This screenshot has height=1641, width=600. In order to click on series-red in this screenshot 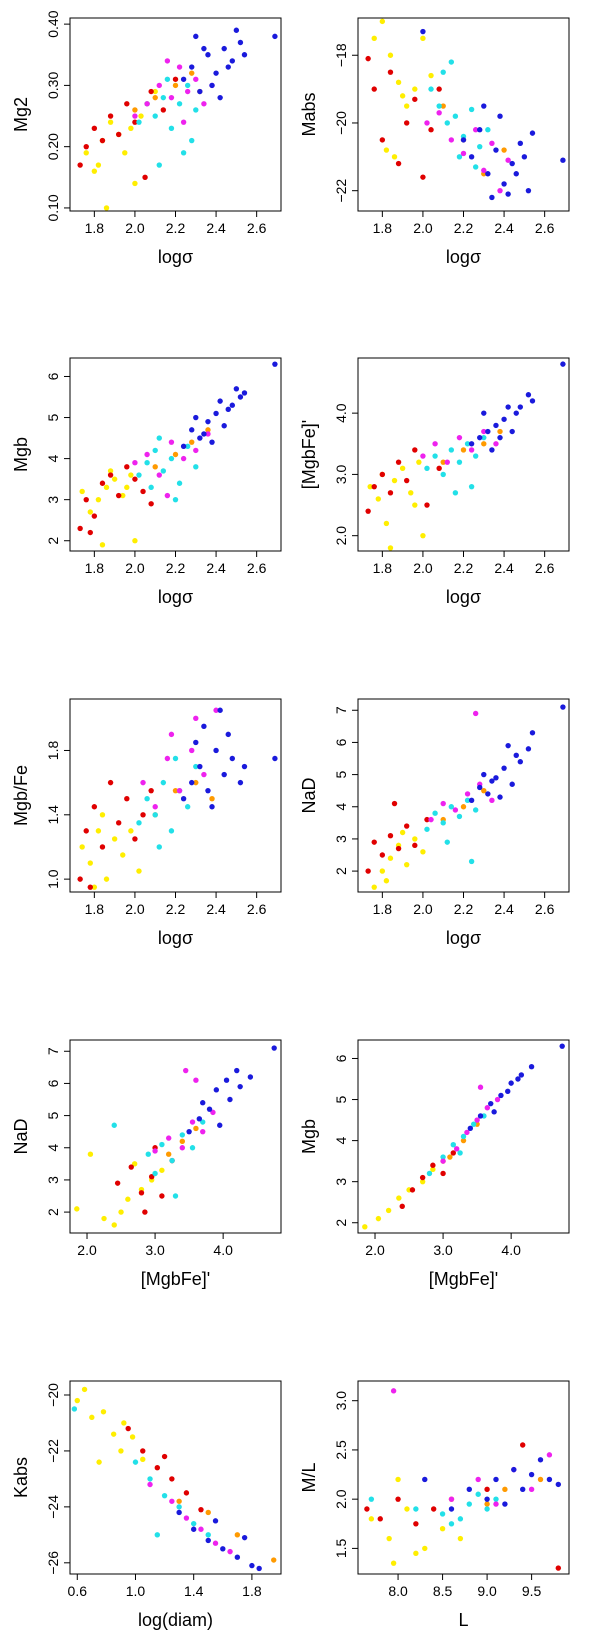, I will do `click(463, 1506)`.